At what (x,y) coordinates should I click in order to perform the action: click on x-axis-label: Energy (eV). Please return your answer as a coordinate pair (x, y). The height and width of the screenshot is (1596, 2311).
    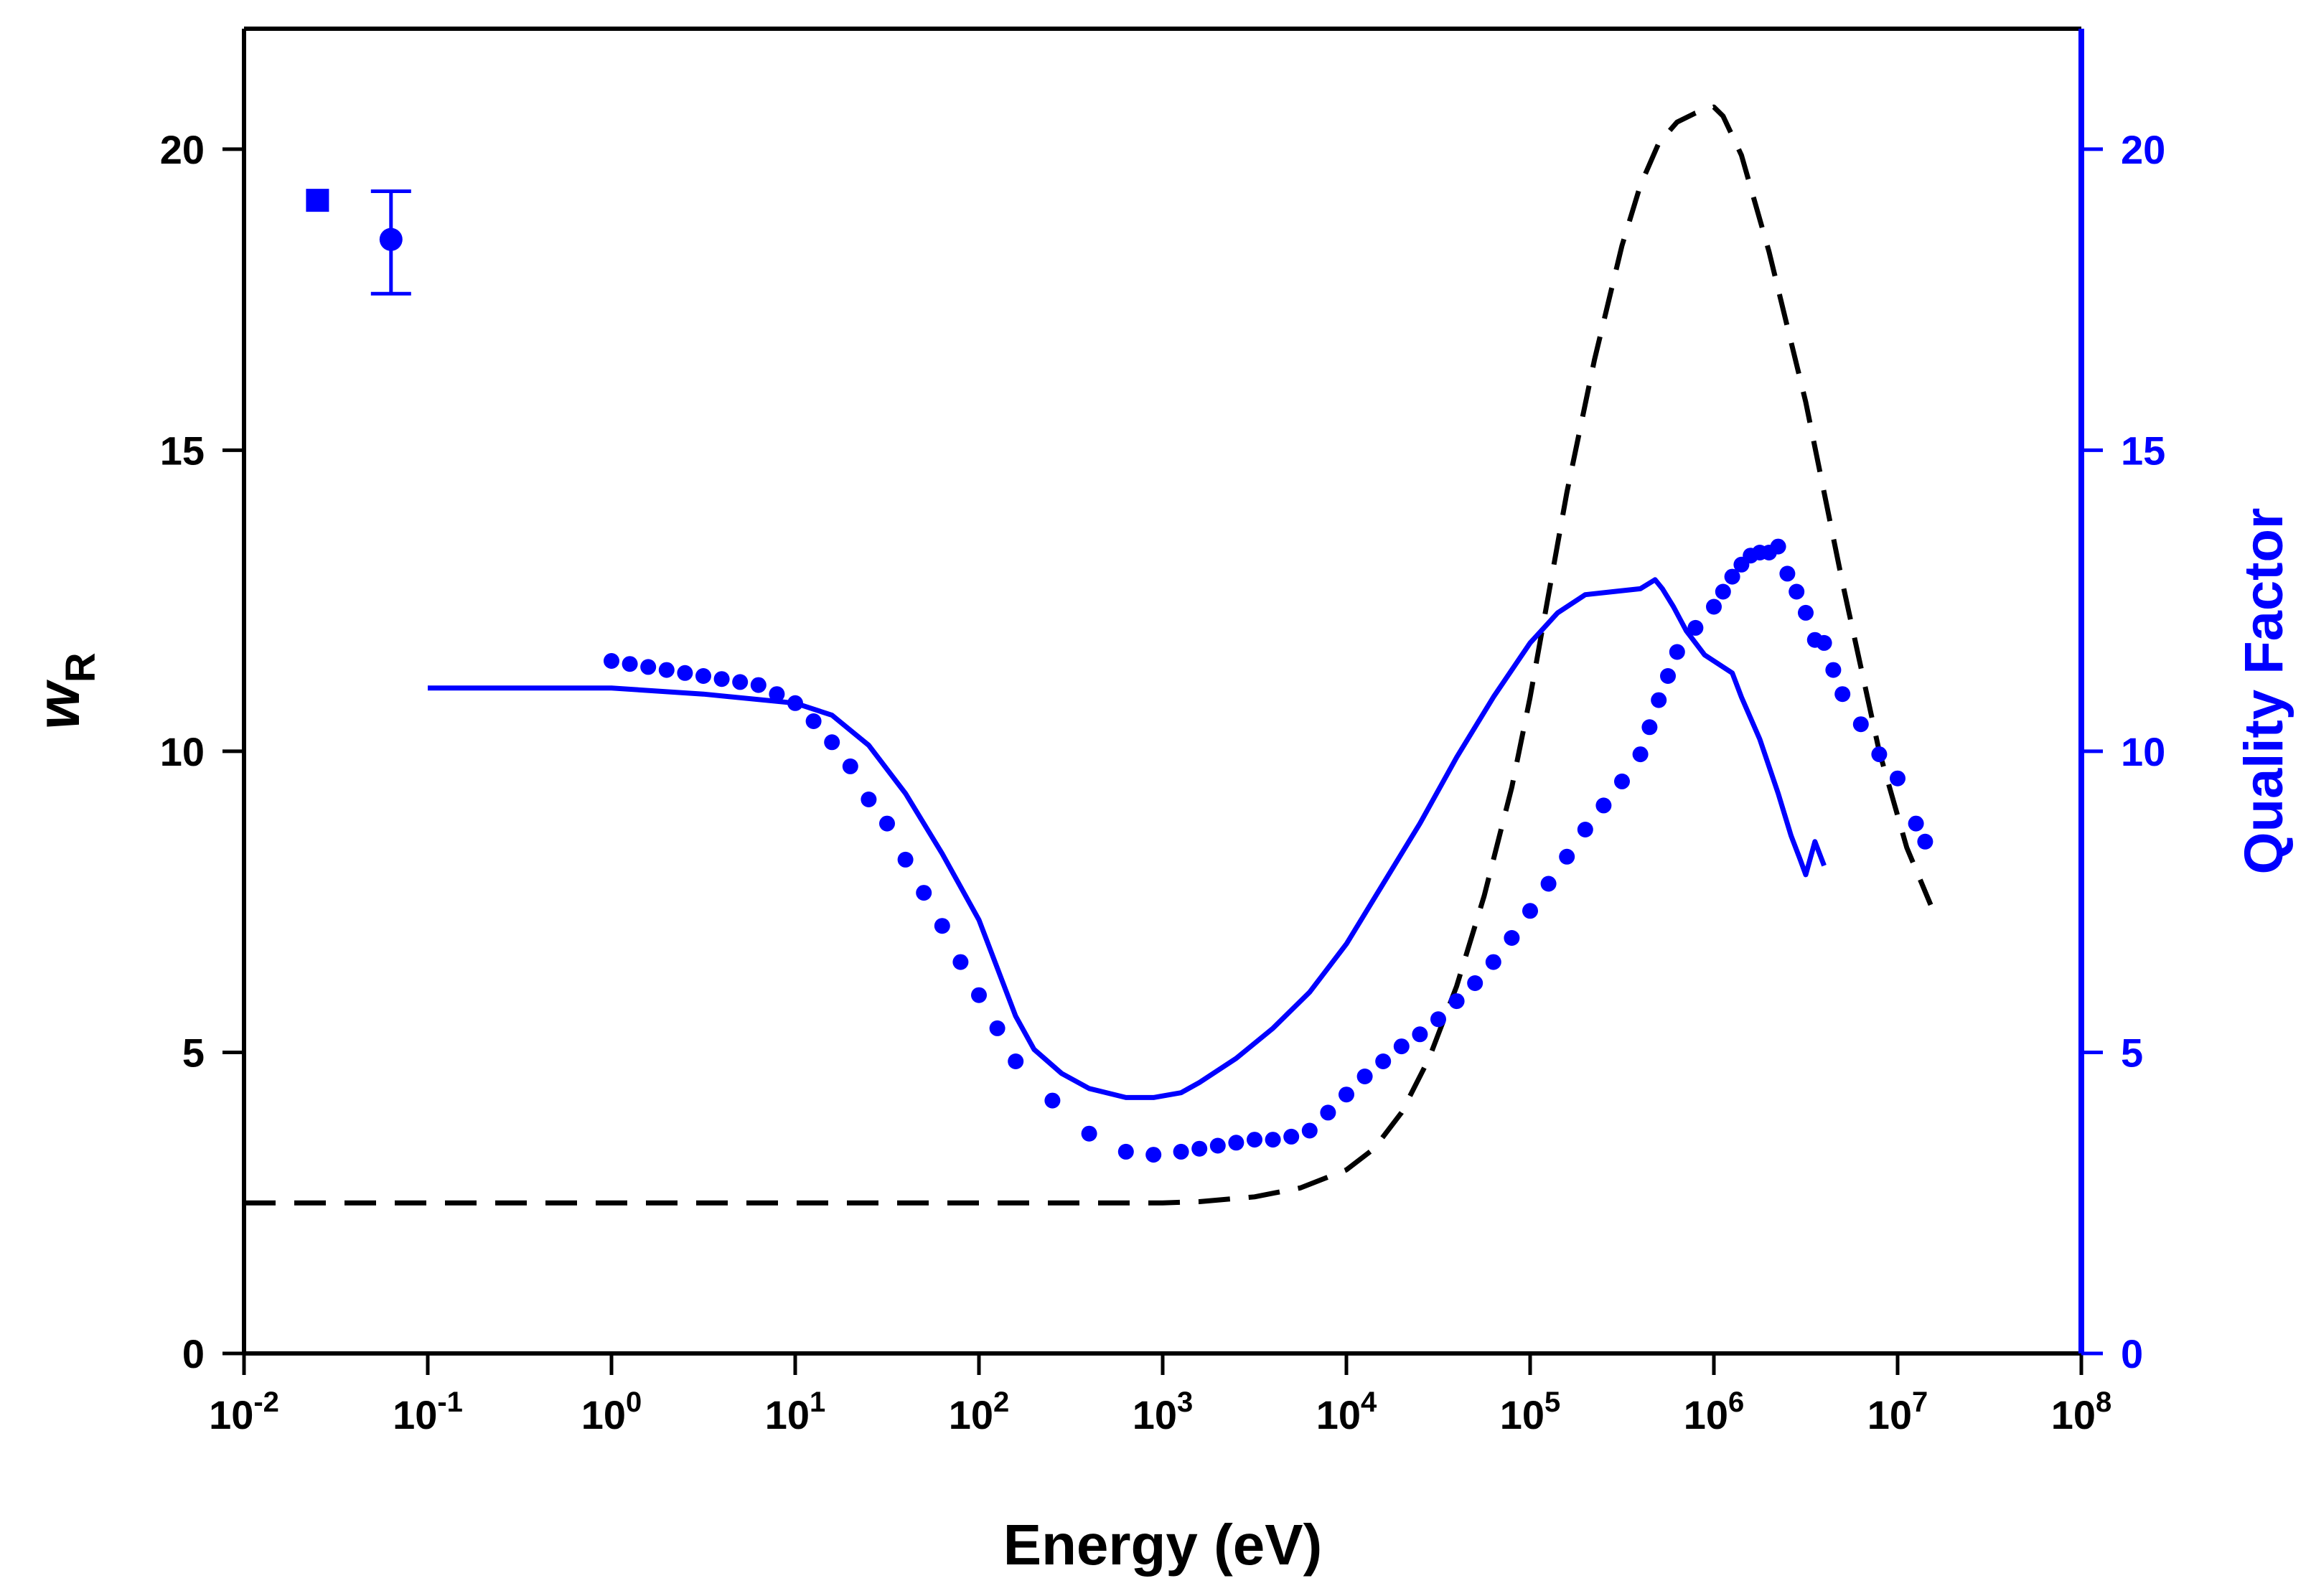
    Looking at the image, I should click on (1163, 1545).